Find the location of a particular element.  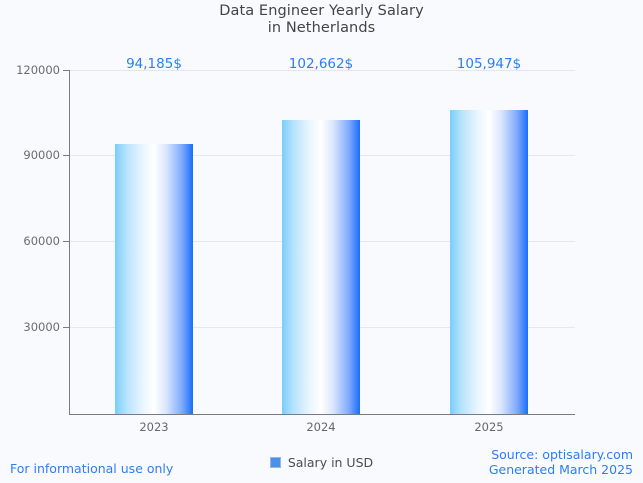

bar-value-2024: 102,662$ is located at coordinates (321, 64).